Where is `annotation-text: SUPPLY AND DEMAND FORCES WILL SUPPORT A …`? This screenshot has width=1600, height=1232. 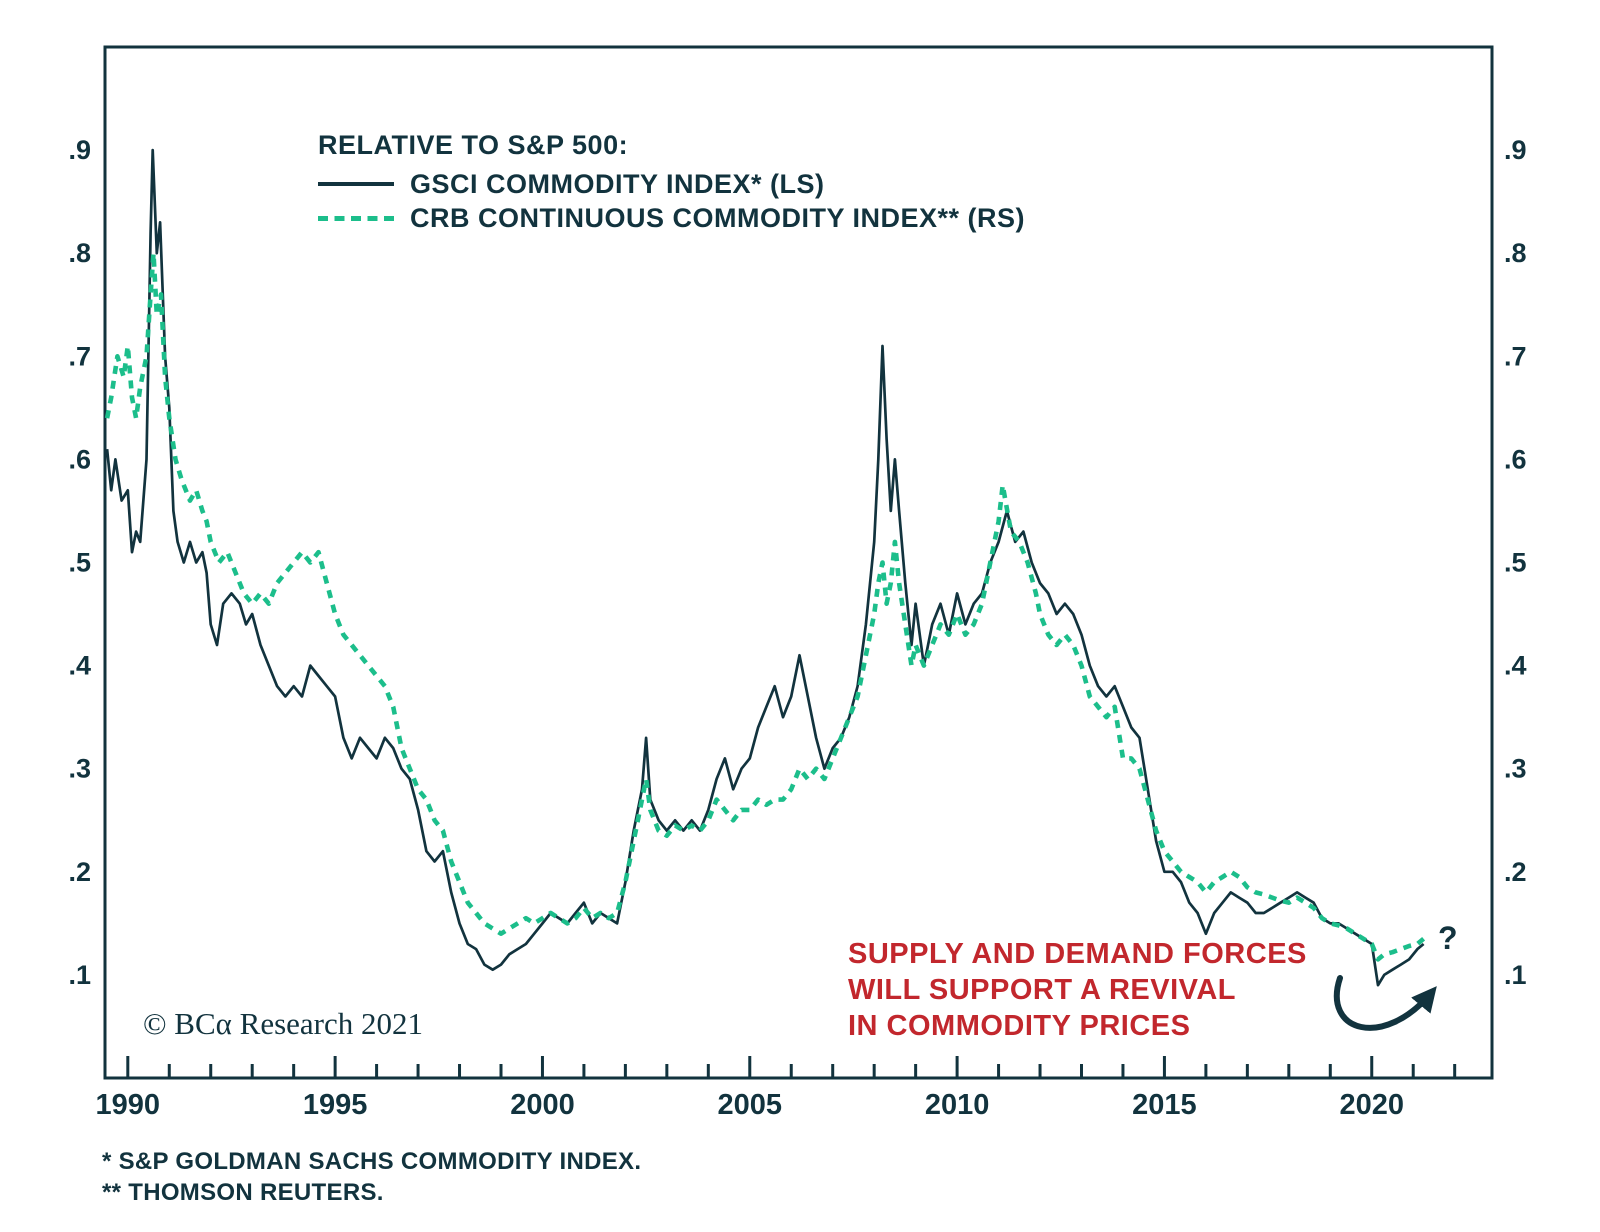
annotation-text: SUPPLY AND DEMAND FORCES WILL SUPPORT A … is located at coordinates (1077, 990).